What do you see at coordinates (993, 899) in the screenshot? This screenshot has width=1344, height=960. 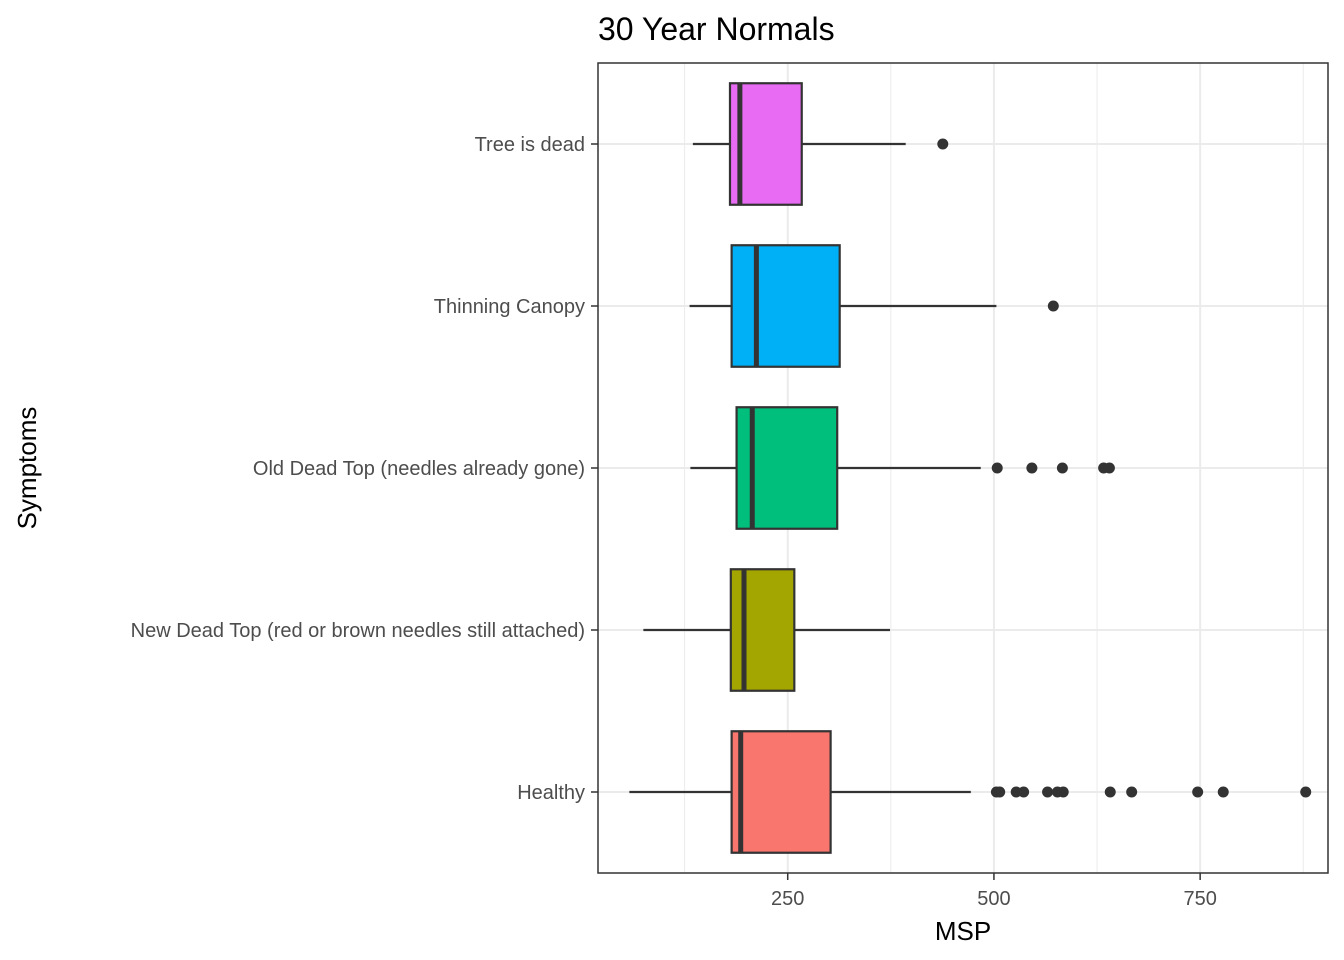 I see `x-tick-label: 500` at bounding box center [993, 899].